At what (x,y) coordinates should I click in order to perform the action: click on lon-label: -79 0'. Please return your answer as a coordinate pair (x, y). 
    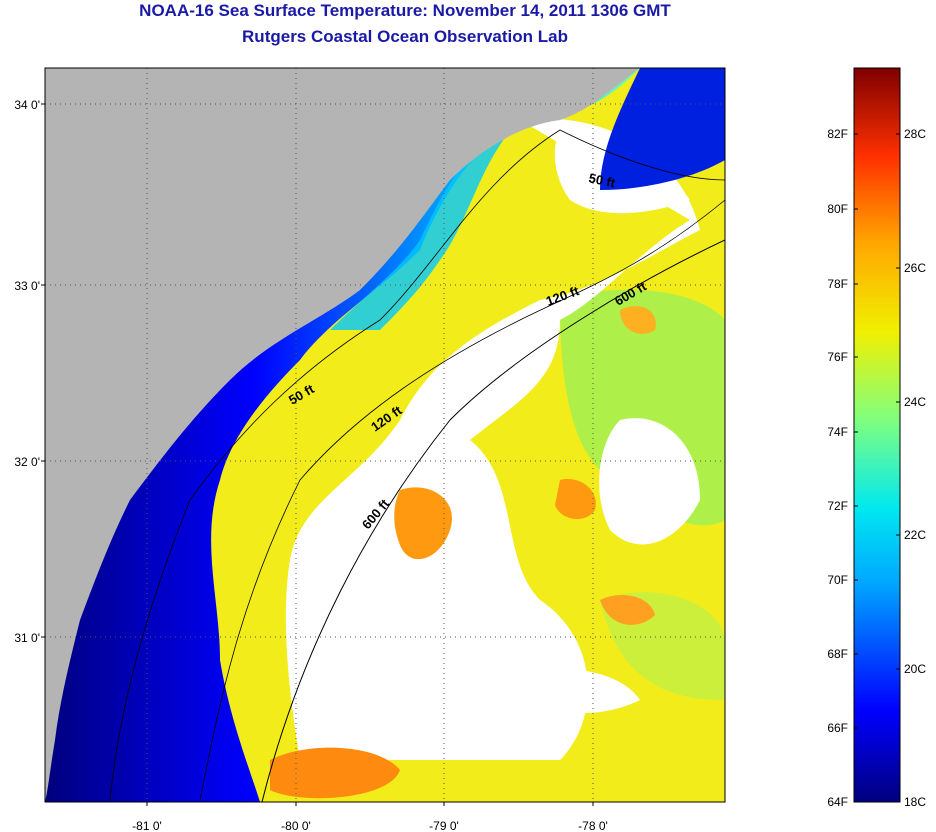
    Looking at the image, I should click on (444, 825).